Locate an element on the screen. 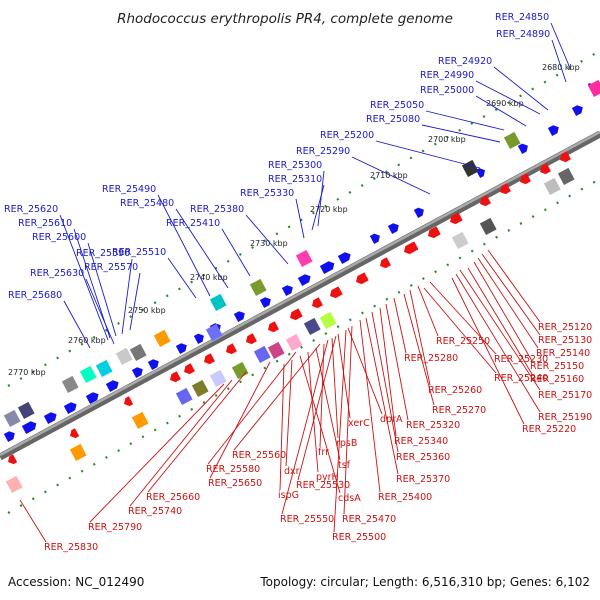 This screenshot has height=600, width=600. tick-label: 2740 kbp is located at coordinates (209, 277).